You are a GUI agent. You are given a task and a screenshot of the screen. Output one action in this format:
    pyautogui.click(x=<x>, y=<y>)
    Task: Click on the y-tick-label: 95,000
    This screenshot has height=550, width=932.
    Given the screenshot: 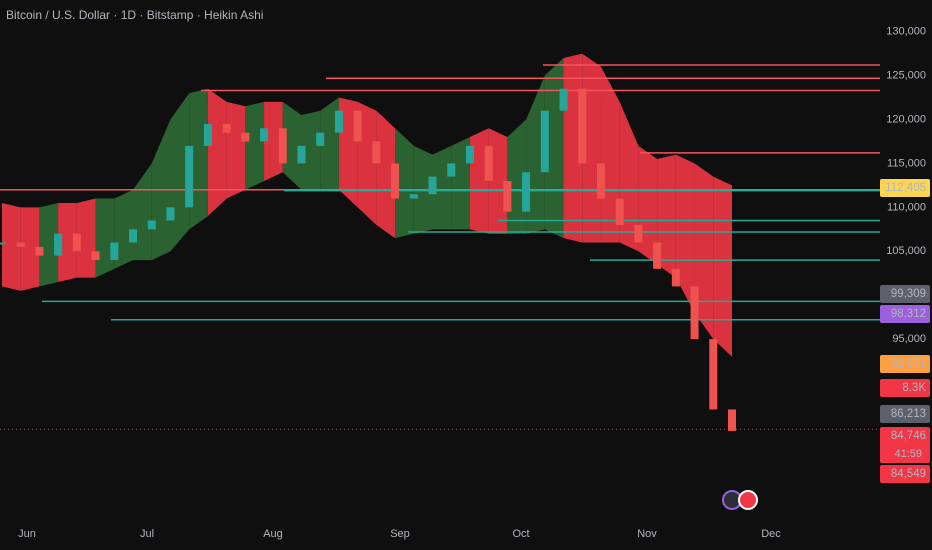 What is the action you would take?
    pyautogui.click(x=909, y=339)
    